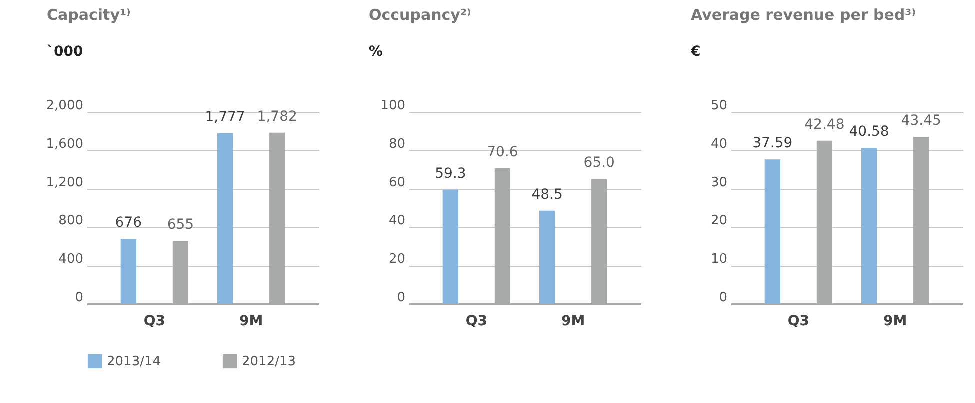 The height and width of the screenshot is (403, 975). Describe the element at coordinates (772, 144) in the screenshot. I see `data-label: 37.59` at that location.